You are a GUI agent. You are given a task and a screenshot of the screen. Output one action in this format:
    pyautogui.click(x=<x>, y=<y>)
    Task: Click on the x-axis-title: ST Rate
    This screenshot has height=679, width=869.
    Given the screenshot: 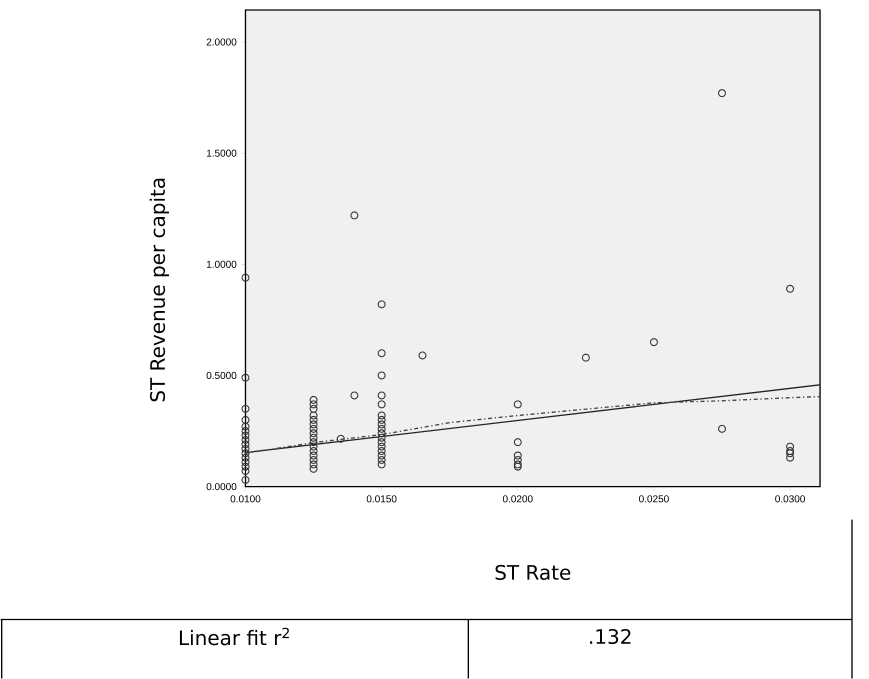 What is the action you would take?
    pyautogui.click(x=533, y=572)
    